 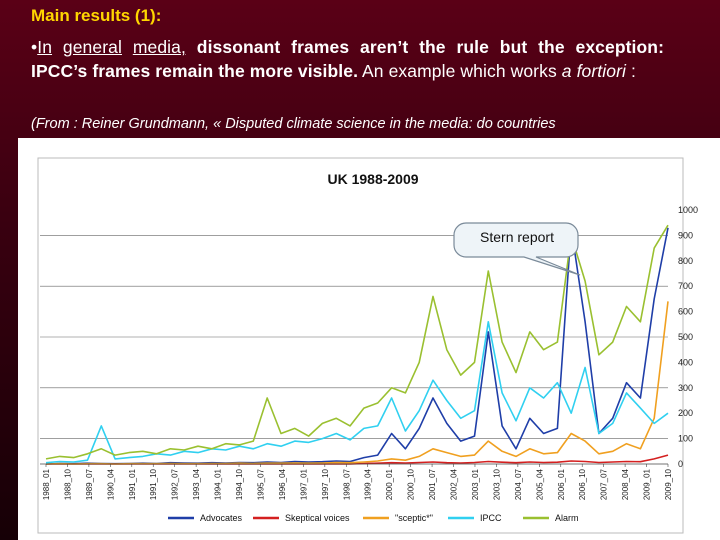 What do you see at coordinates (561, 484) in the screenshot?
I see `x-tick-label: 2006_01` at bounding box center [561, 484].